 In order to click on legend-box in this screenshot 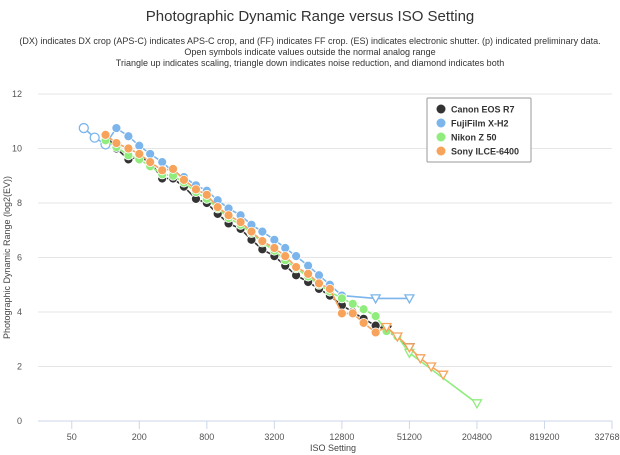, I will do `click(479, 130)`.